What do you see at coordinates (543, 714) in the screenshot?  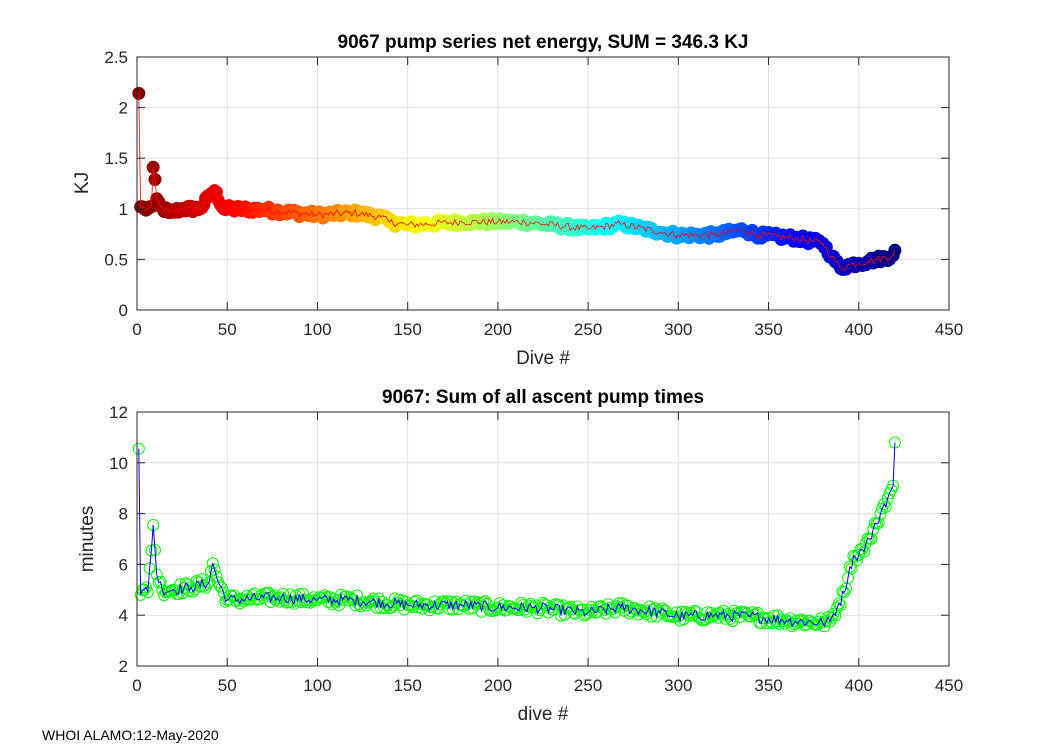 I see `pump-time-chart-xlabel: dive #` at bounding box center [543, 714].